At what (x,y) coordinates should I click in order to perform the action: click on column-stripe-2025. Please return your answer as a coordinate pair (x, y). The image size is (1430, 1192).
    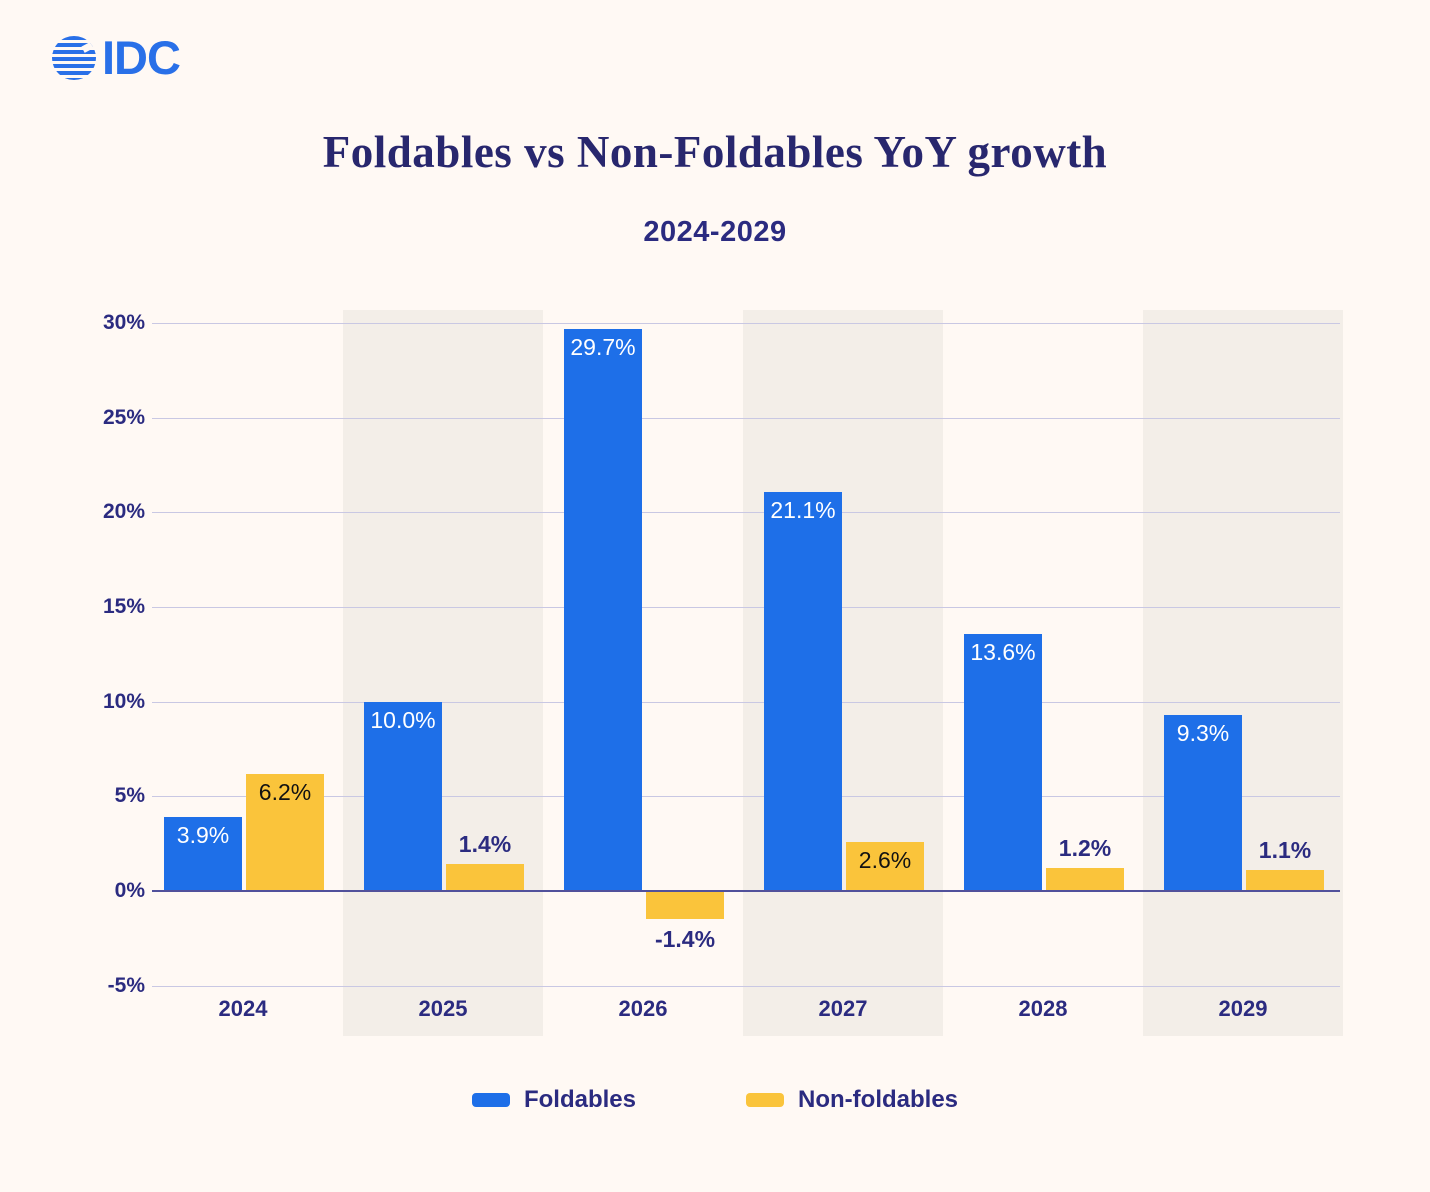
    Looking at the image, I should click on (443, 673).